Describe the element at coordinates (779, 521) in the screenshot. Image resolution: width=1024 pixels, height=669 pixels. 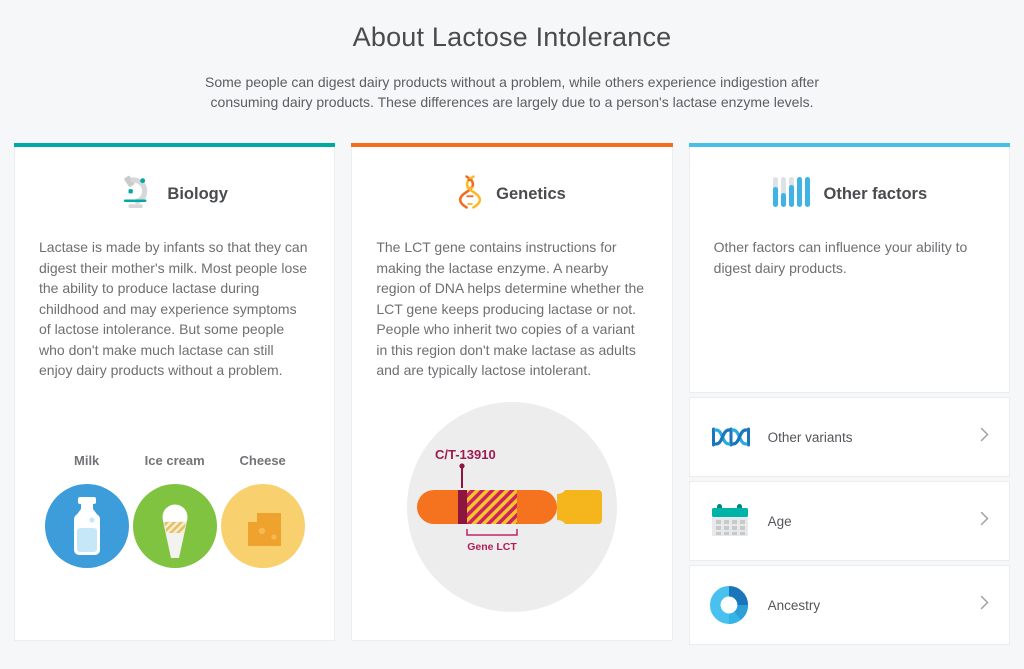
I see `age-label: Age` at that location.